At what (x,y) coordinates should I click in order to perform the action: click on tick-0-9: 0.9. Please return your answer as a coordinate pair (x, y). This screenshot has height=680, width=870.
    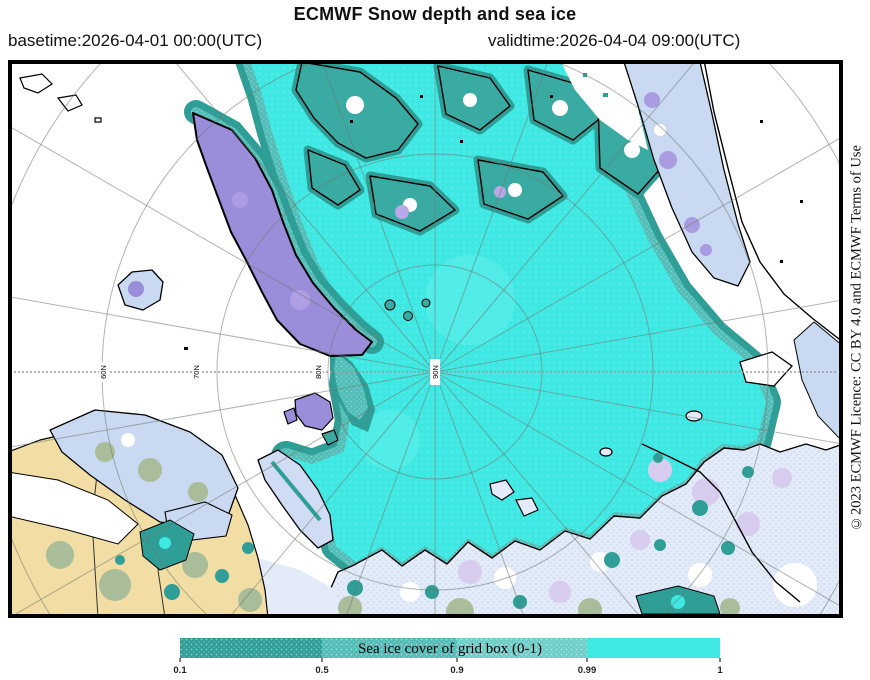
    Looking at the image, I should click on (456, 670).